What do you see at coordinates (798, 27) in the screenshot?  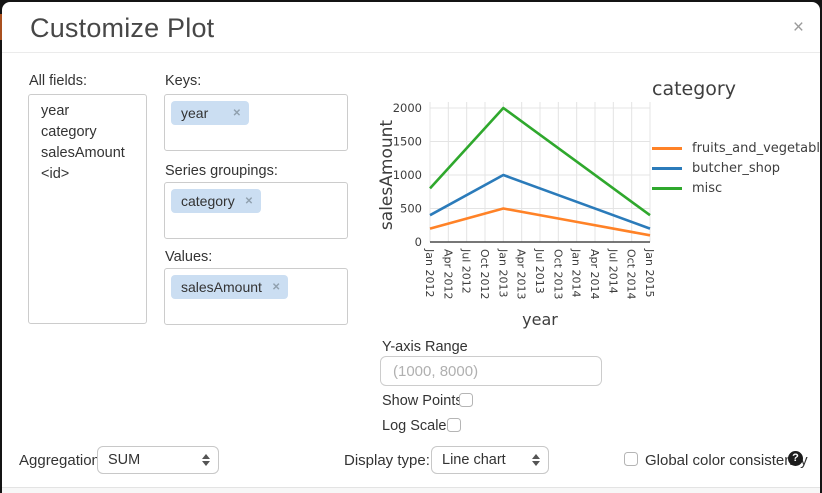 I see `close-icon: ×` at bounding box center [798, 27].